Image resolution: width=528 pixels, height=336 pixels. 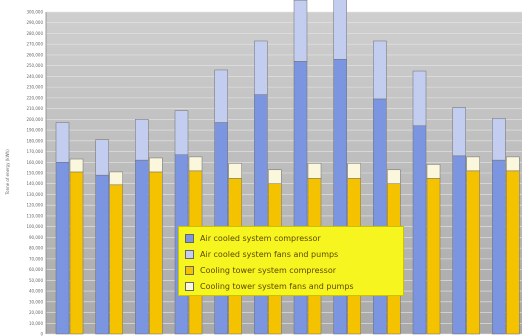 What do you see at coordinates (36, 269) in the screenshot?
I see `y-tick-label: 60,000` at bounding box center [36, 269].